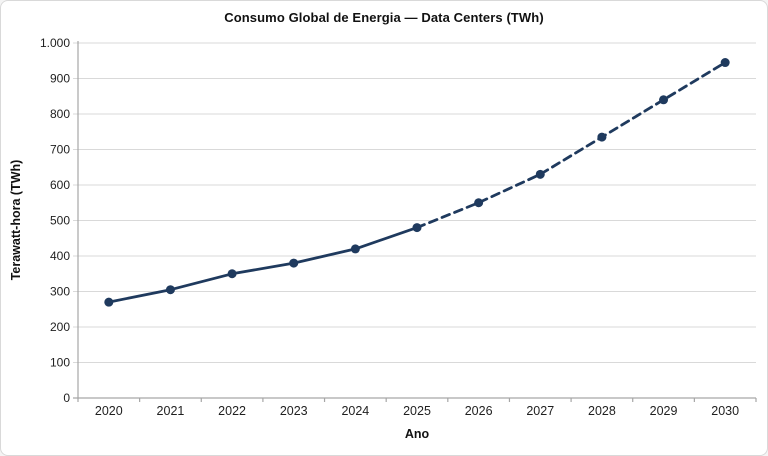 Image resolution: width=768 pixels, height=456 pixels. What do you see at coordinates (540, 411) in the screenshot?
I see `x-tick-label: 2027` at bounding box center [540, 411].